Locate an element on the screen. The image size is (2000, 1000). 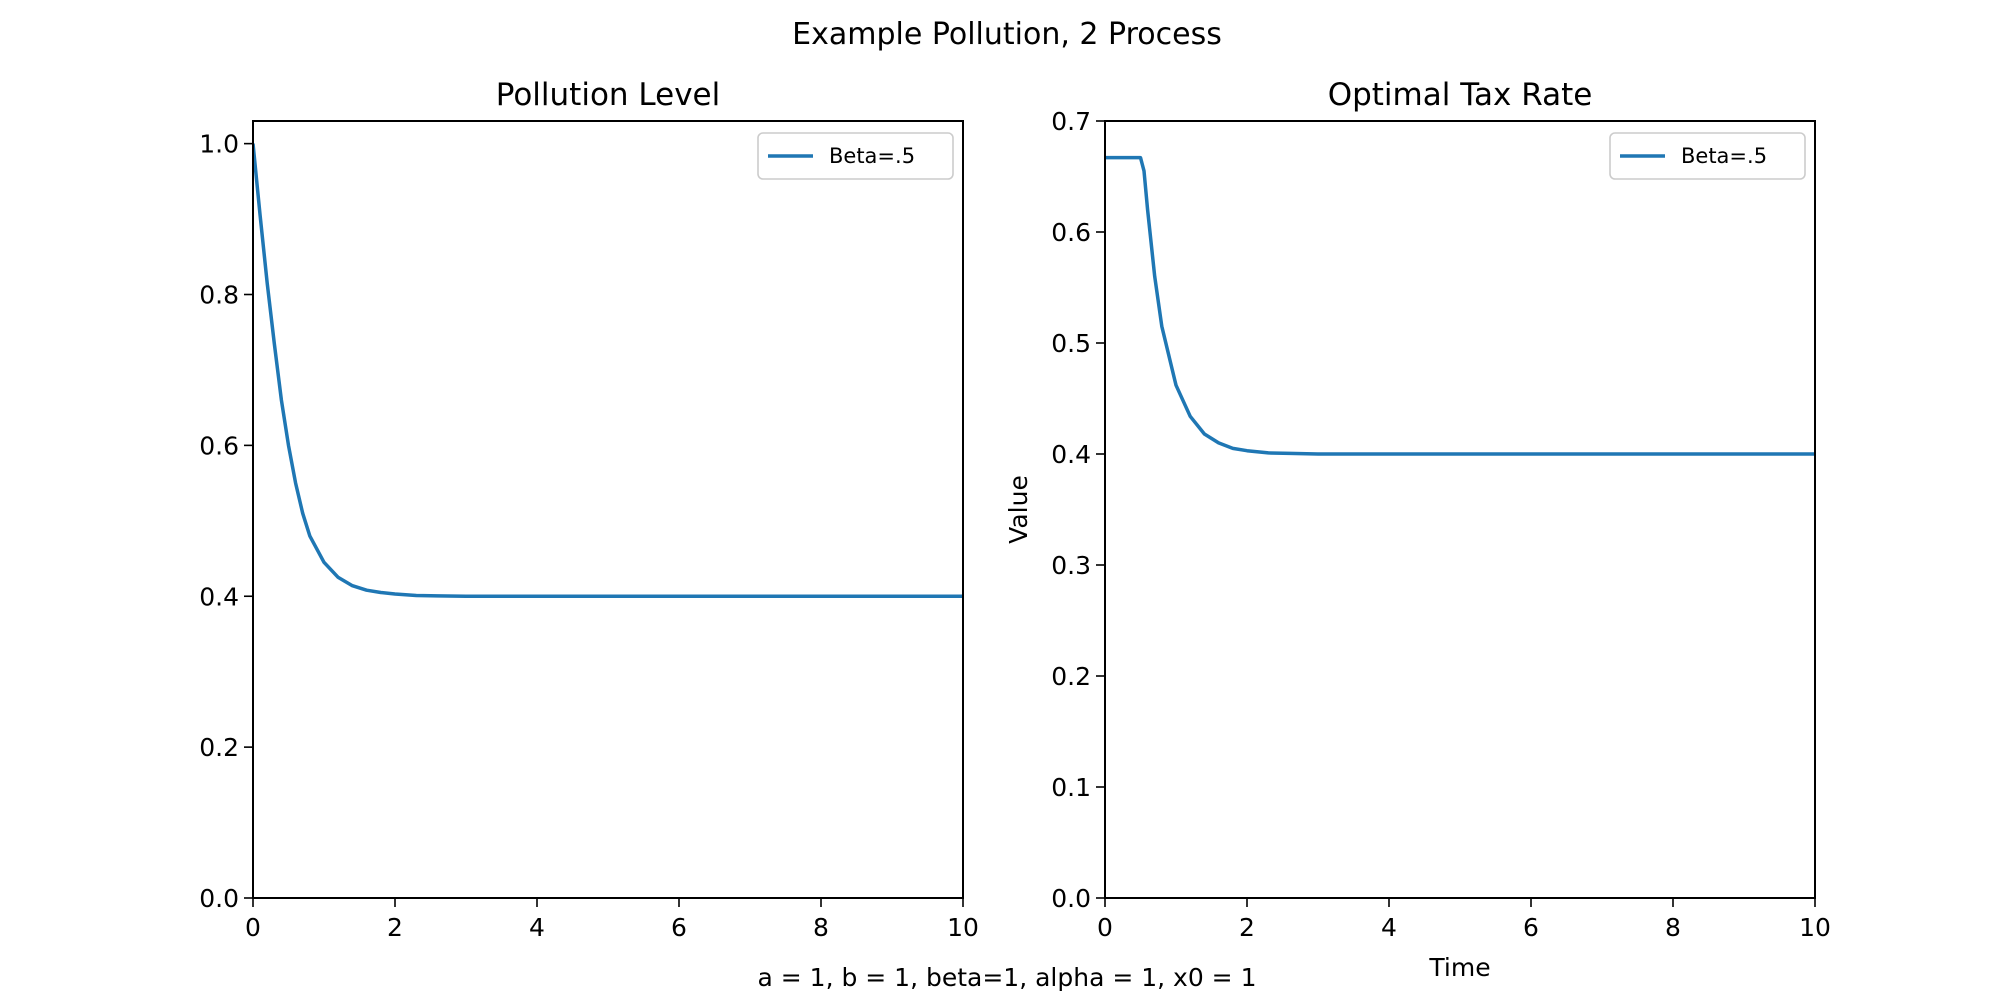
y-tick-label: 0.7 is located at coordinates (1071, 121).